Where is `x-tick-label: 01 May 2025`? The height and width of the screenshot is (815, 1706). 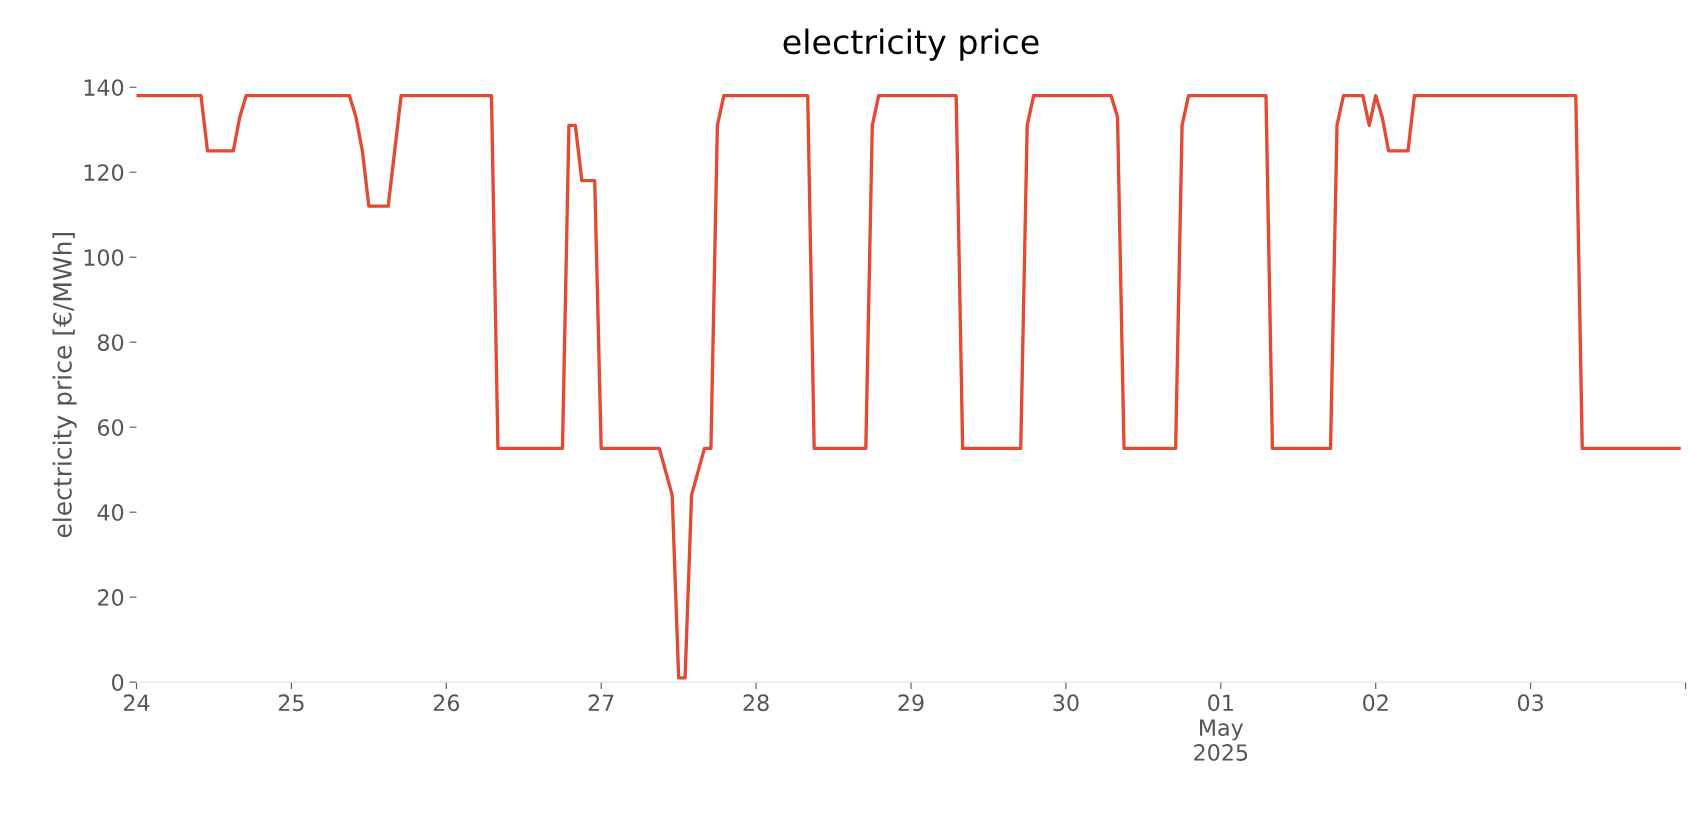
x-tick-label: 01 May 2025 is located at coordinates (1221, 727).